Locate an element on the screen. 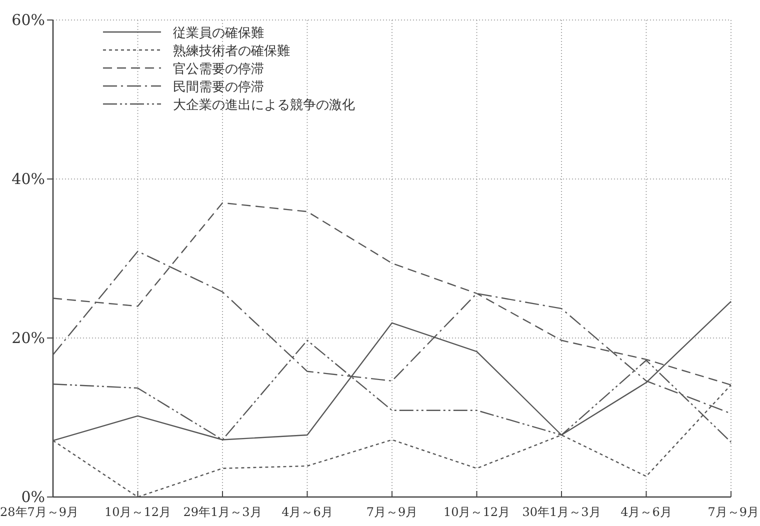  legend-label: 官公需要の停滞 is located at coordinates (218, 69).